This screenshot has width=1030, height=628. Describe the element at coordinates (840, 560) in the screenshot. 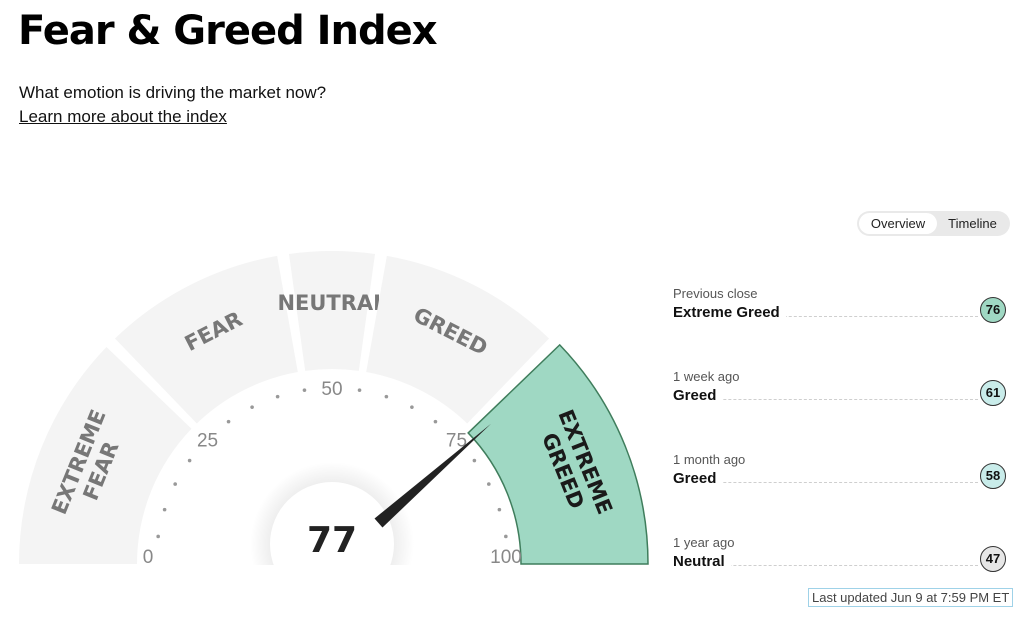

I see `history-row-1-year: 1 year ago Neutral 47` at that location.